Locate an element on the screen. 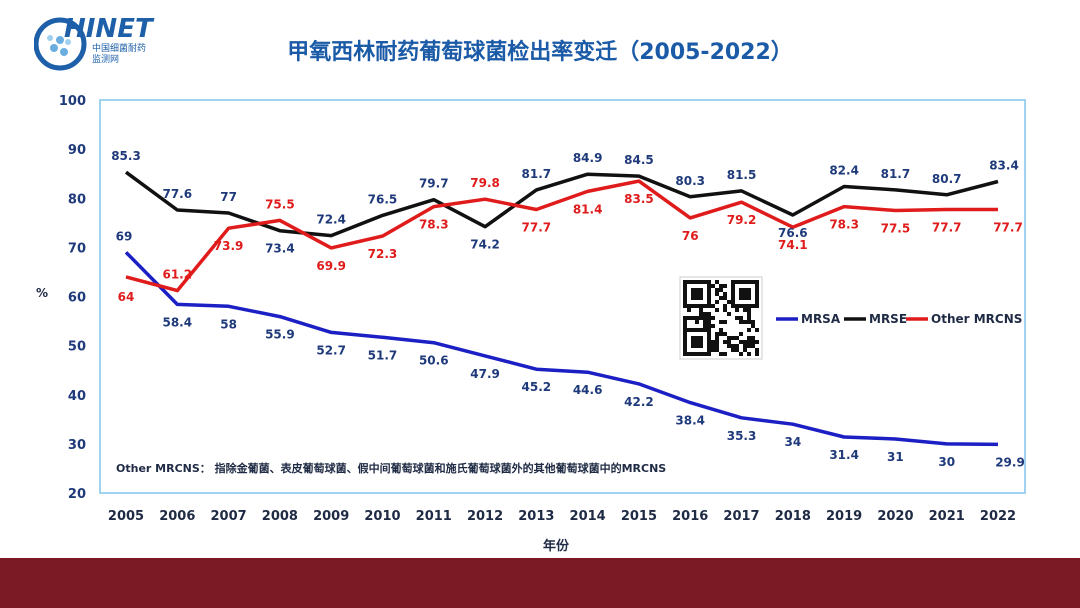  data-label-mrsa: 58 is located at coordinates (228, 324).